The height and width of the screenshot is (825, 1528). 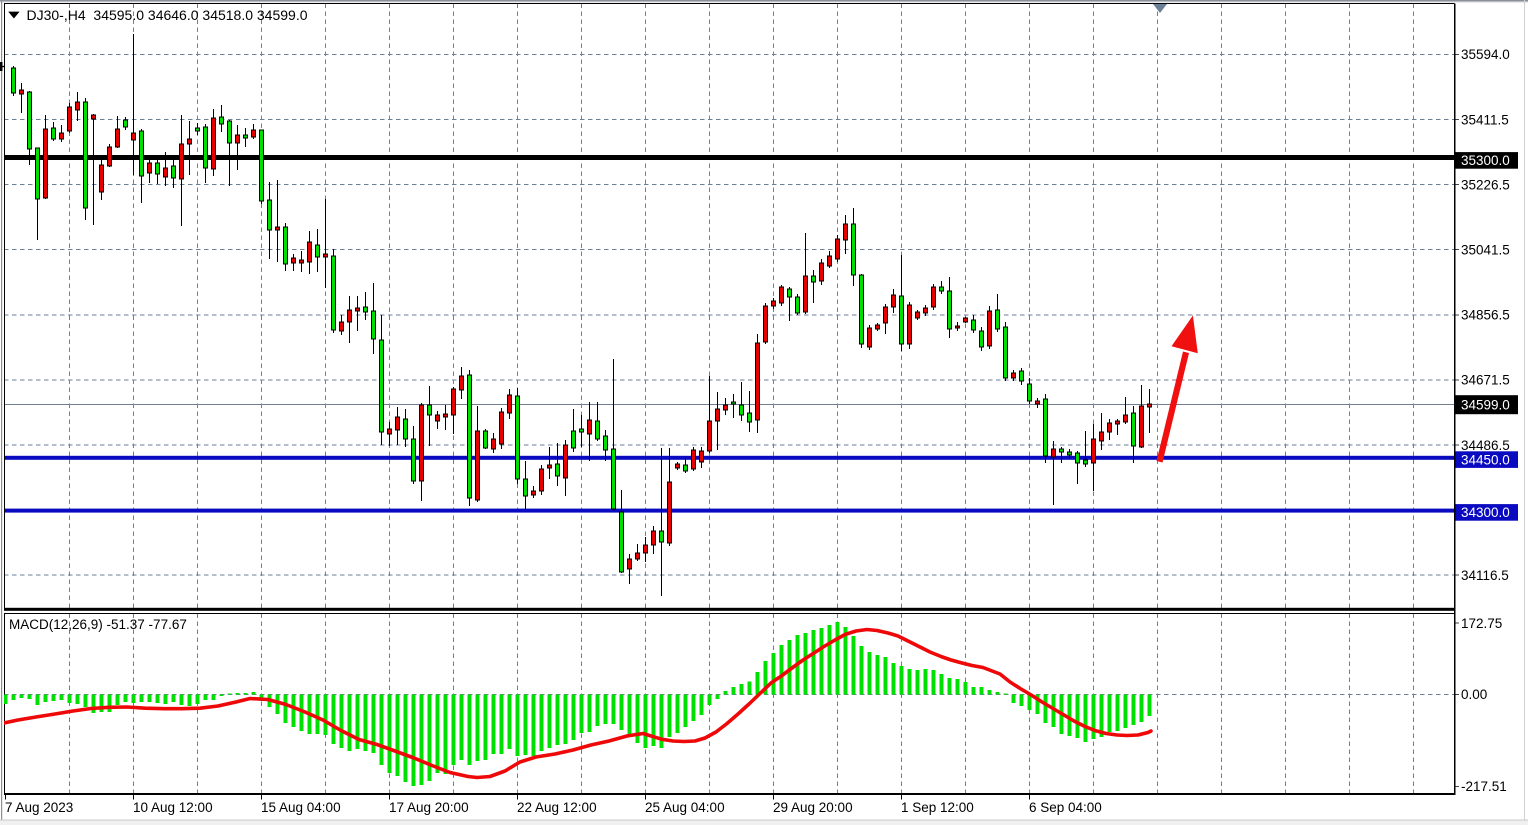 I want to click on svg-text: 35041.5, so click(x=1485, y=250).